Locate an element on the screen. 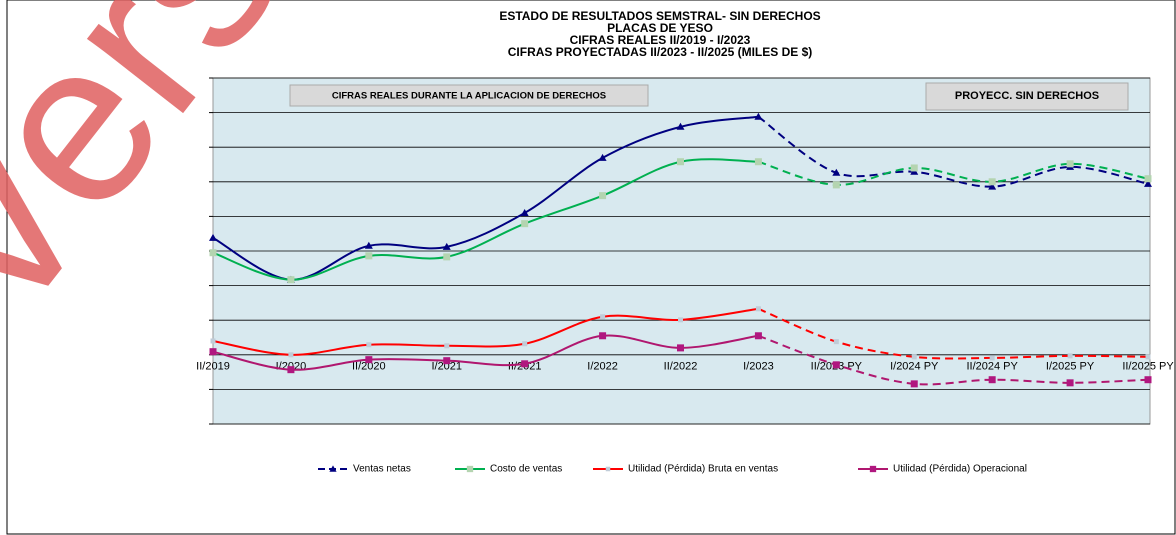 This screenshot has width=1176, height=535. x-tick-label: II/2019 is located at coordinates (213, 367).